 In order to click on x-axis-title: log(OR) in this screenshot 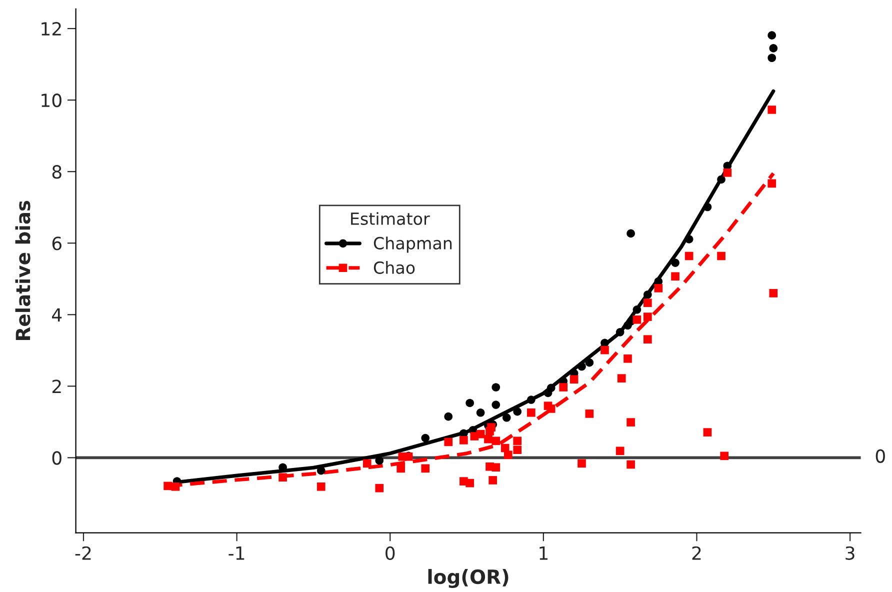, I will do `click(468, 578)`.